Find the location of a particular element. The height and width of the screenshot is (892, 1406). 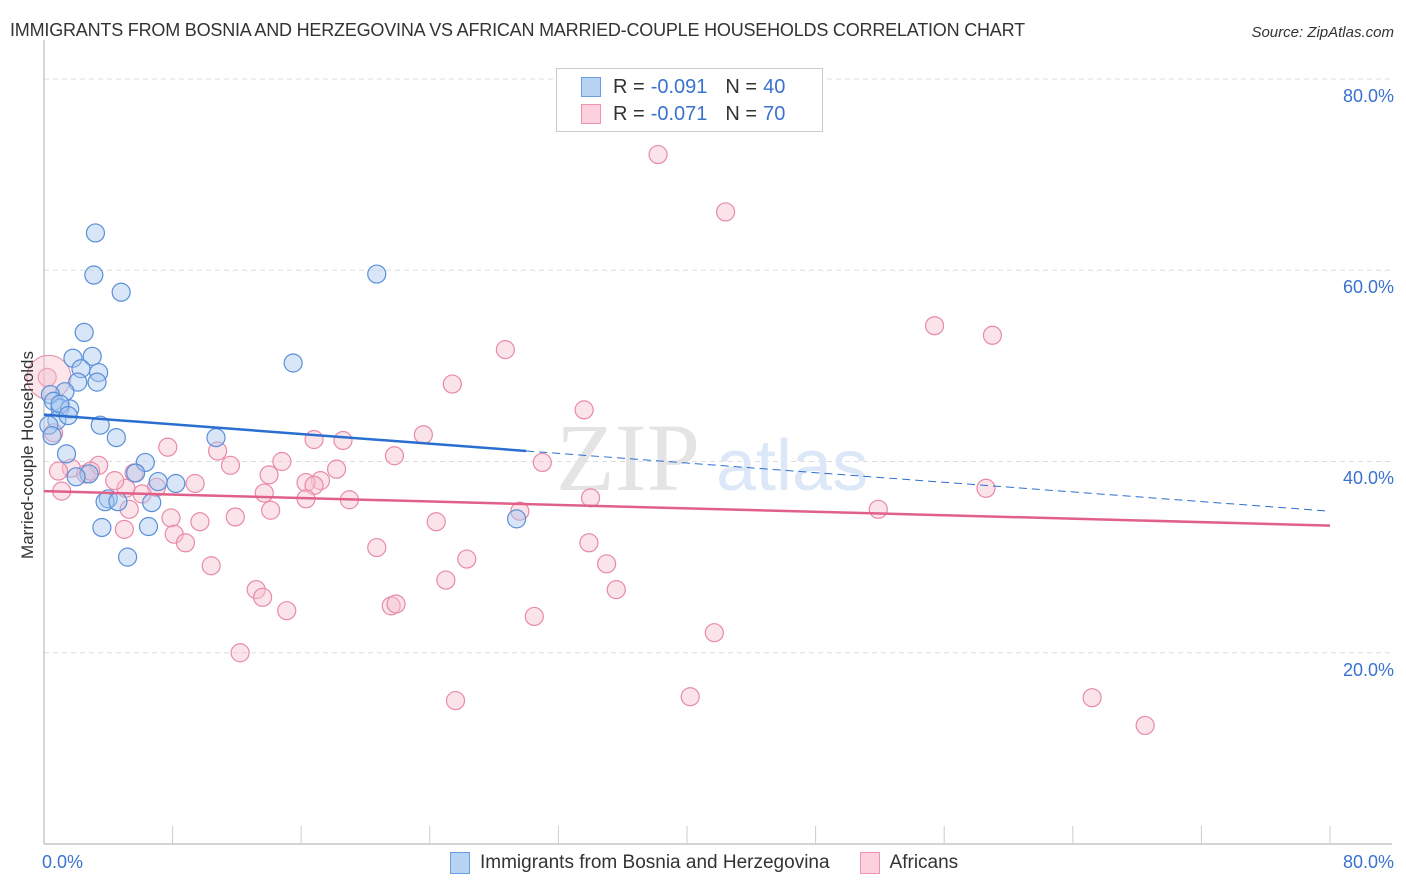

legend-item-africans: Africans is located at coordinates (909, 863).